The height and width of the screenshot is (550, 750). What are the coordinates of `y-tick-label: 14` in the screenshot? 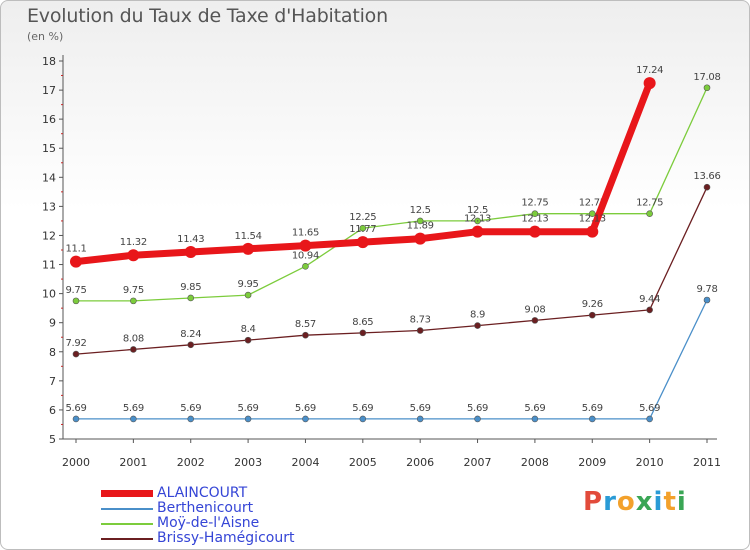 It's located at (49, 177).